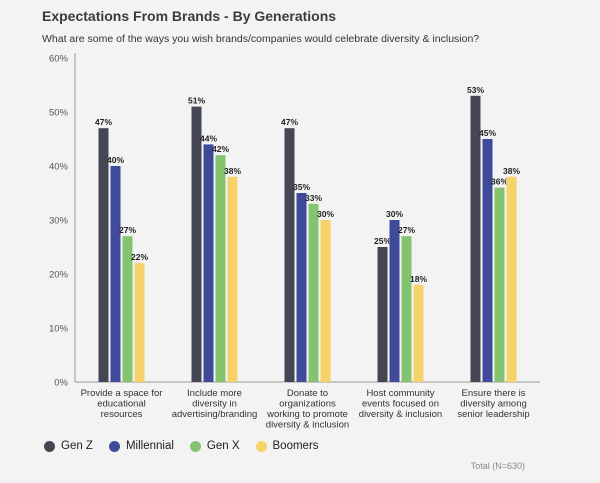 This screenshot has height=483, width=600. What do you see at coordinates (418, 279) in the screenshot?
I see `data-label: 18%` at bounding box center [418, 279].